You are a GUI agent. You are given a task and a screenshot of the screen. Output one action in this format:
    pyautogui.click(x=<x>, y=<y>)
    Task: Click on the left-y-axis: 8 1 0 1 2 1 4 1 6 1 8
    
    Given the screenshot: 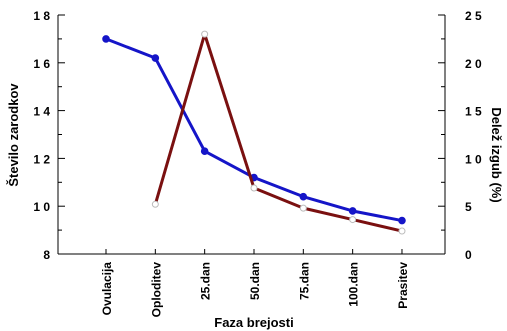 What is the action you would take?
    pyautogui.click(x=49, y=135)
    